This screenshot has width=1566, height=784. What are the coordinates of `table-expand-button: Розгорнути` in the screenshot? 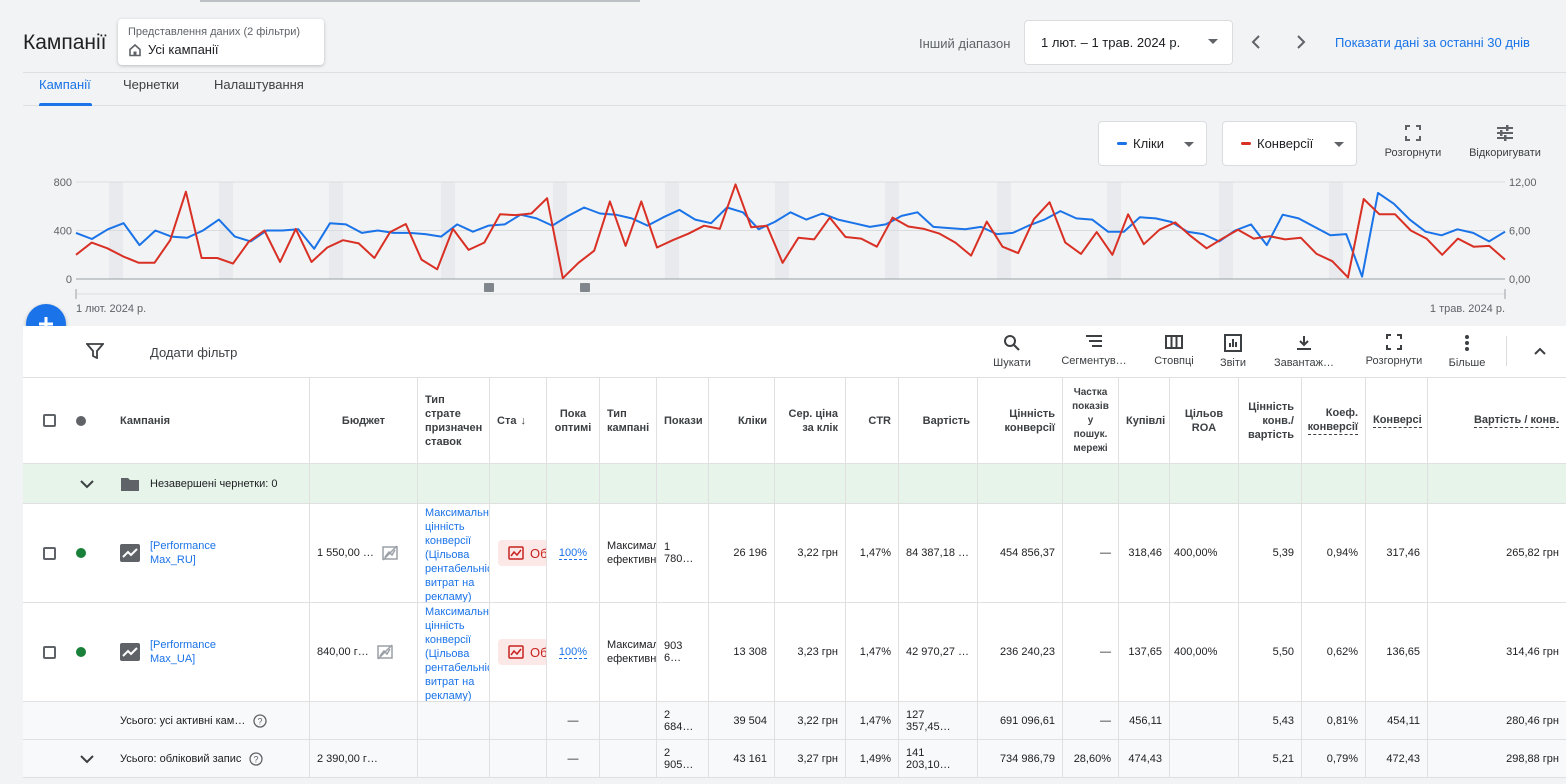 It's located at (1394, 350).